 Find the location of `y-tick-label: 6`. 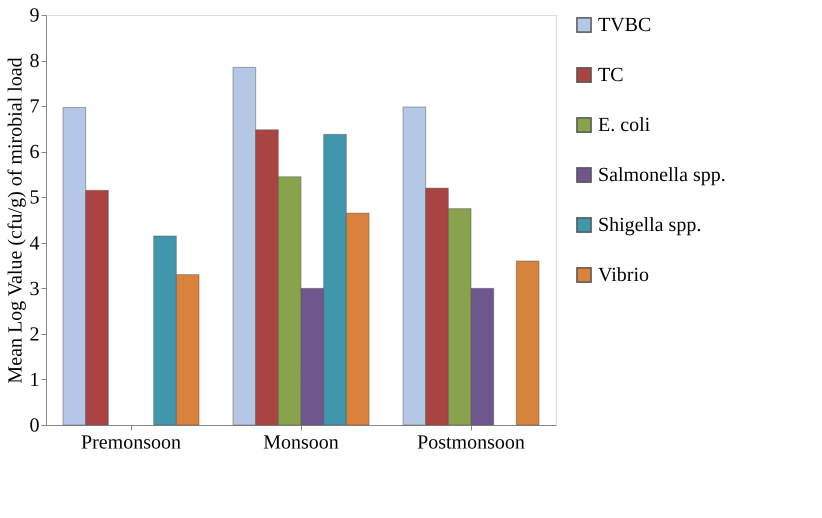

y-tick-label: 6 is located at coordinates (35, 152).